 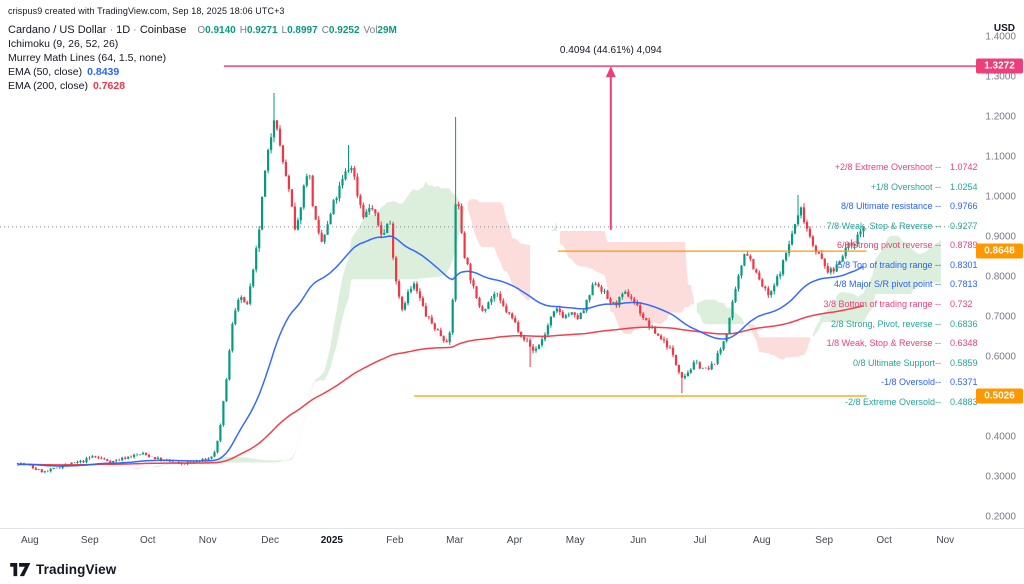 I want to click on indicator-value: 0.7628, so click(x=109, y=86).